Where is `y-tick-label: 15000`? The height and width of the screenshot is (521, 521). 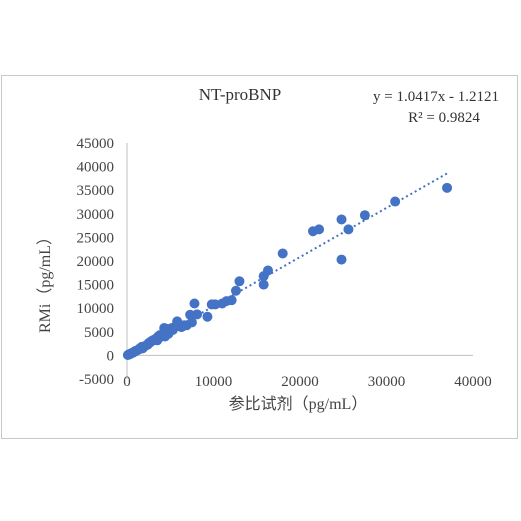 y-tick-label: 15000 is located at coordinates (96, 286).